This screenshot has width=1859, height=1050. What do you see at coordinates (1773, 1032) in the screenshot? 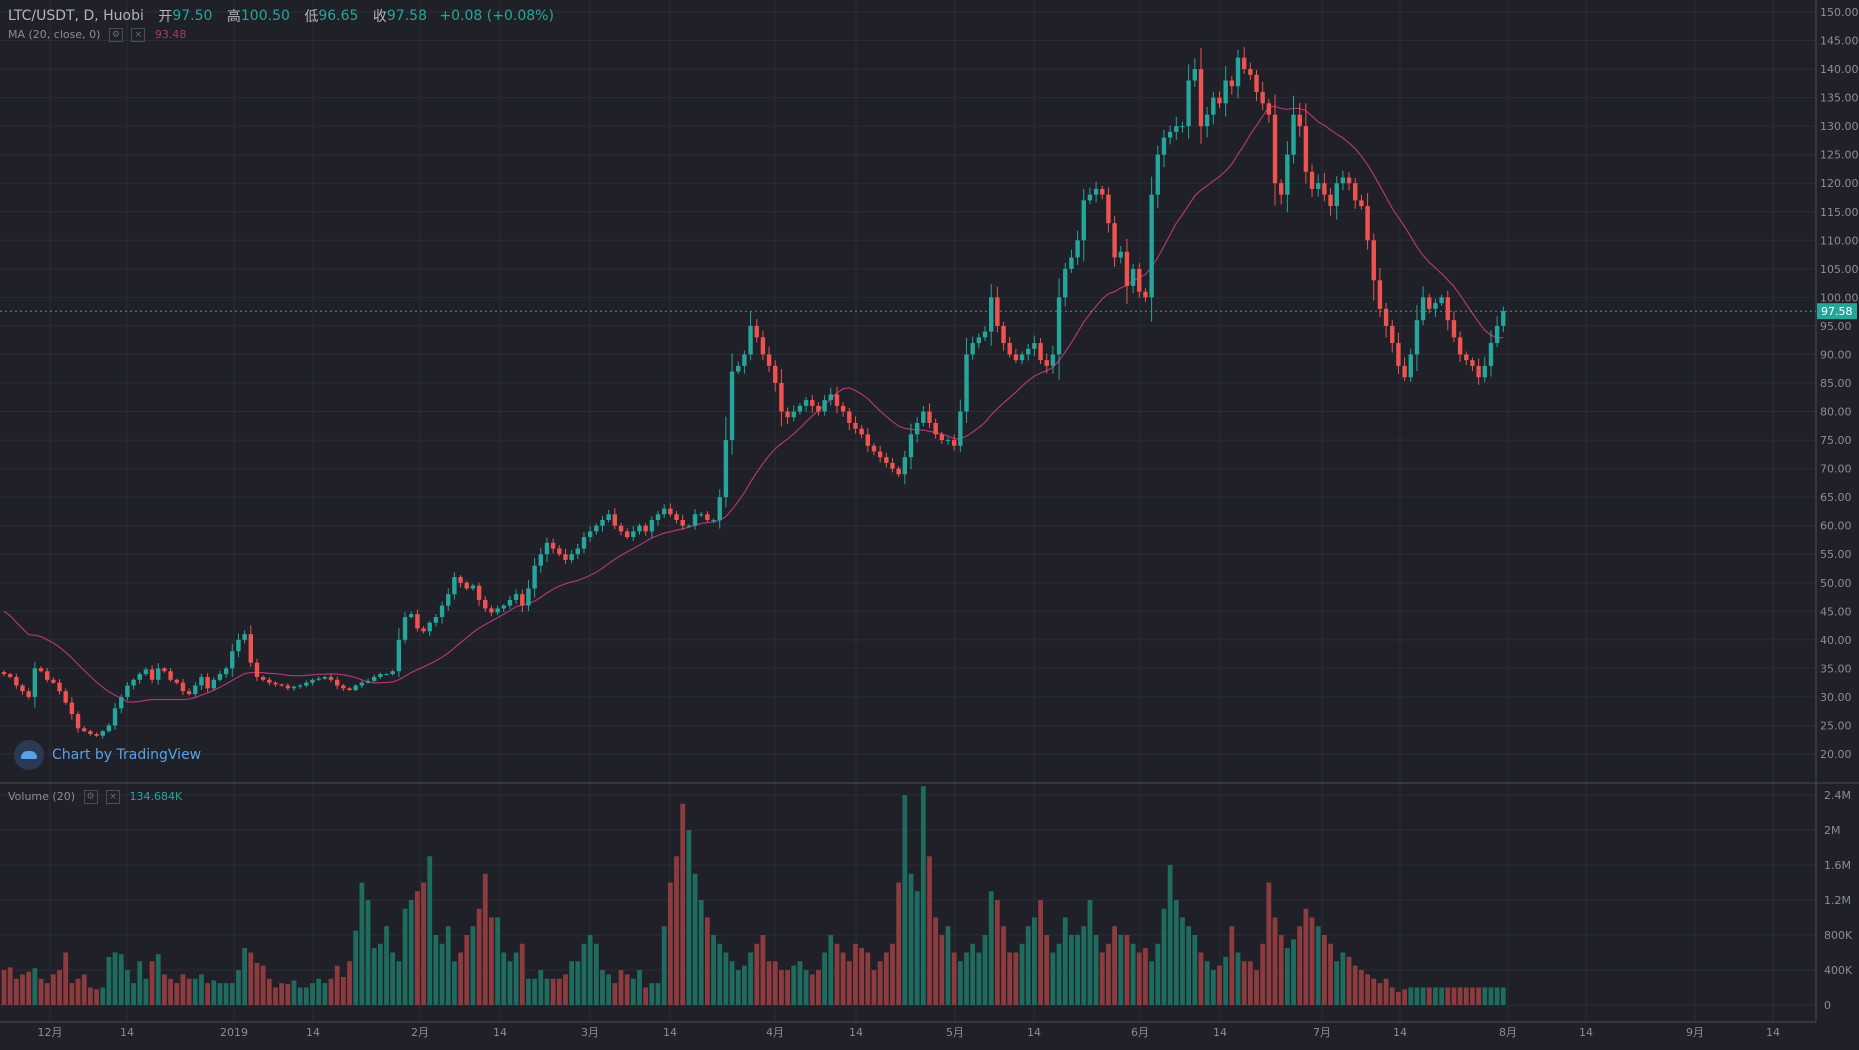
I see `time-tick-label: 14` at bounding box center [1773, 1032].